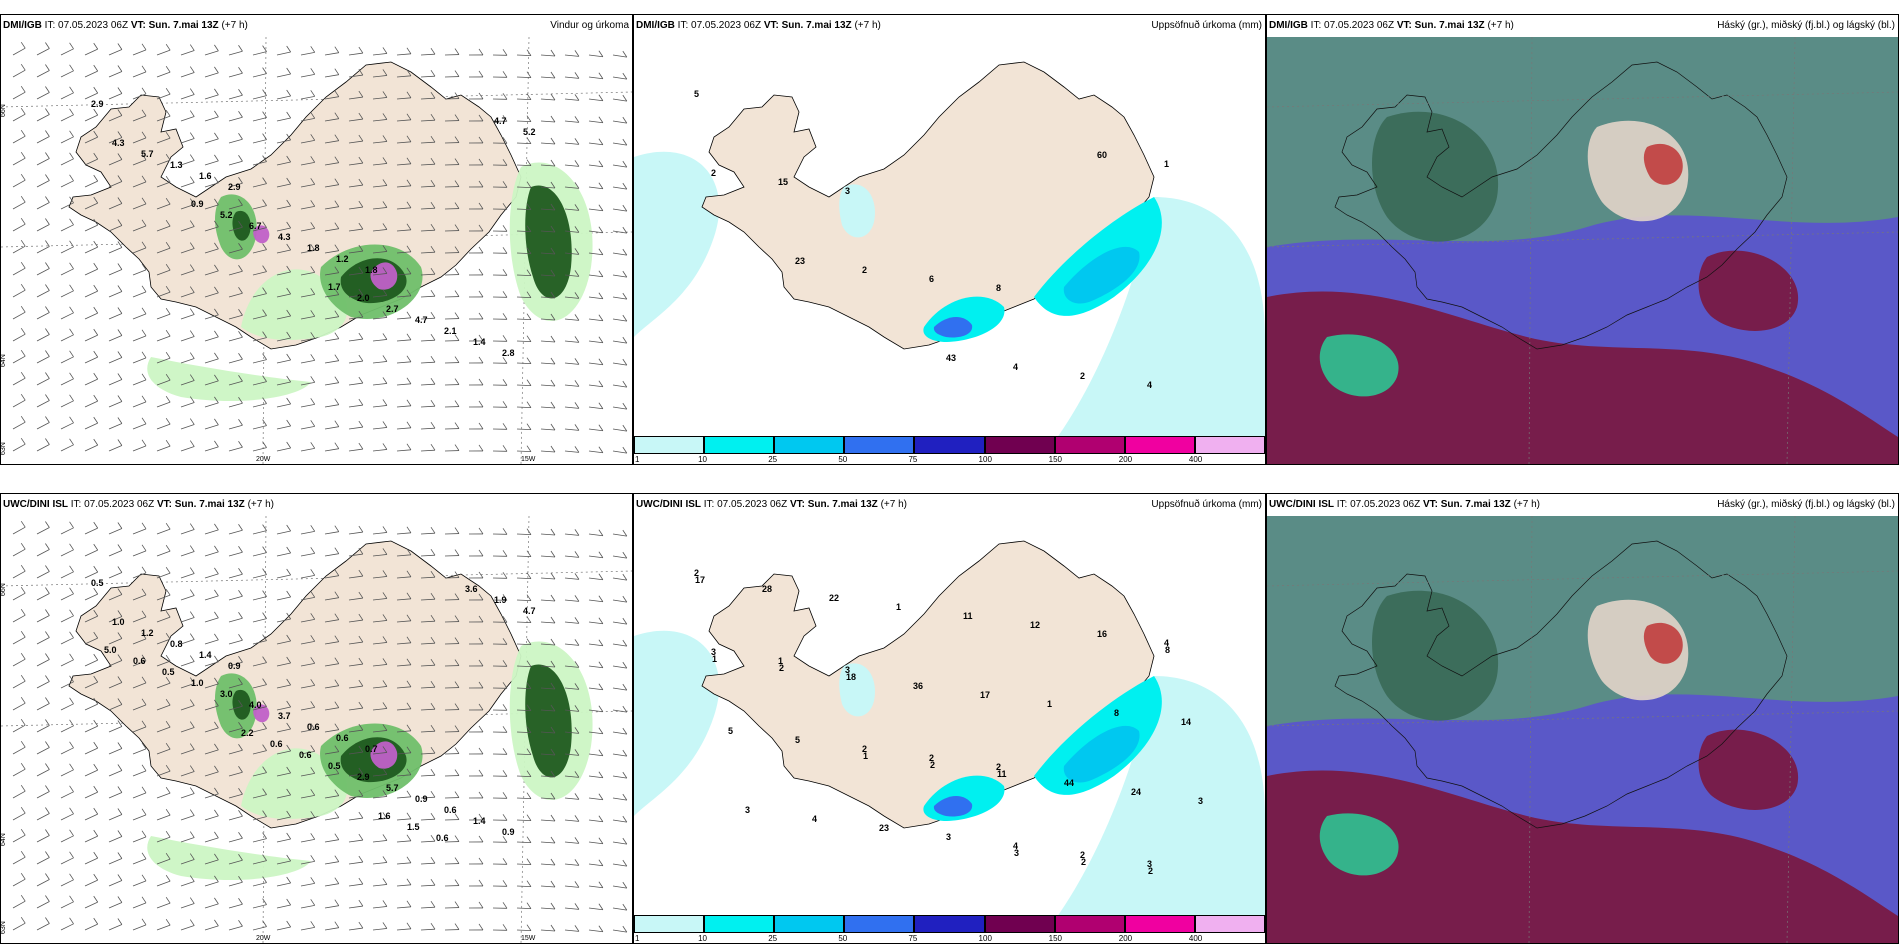 The width and height of the screenshot is (1900, 950). Describe the element at coordinates (334, 287) in the screenshot. I see `precip-value-label: 1.7` at that location.